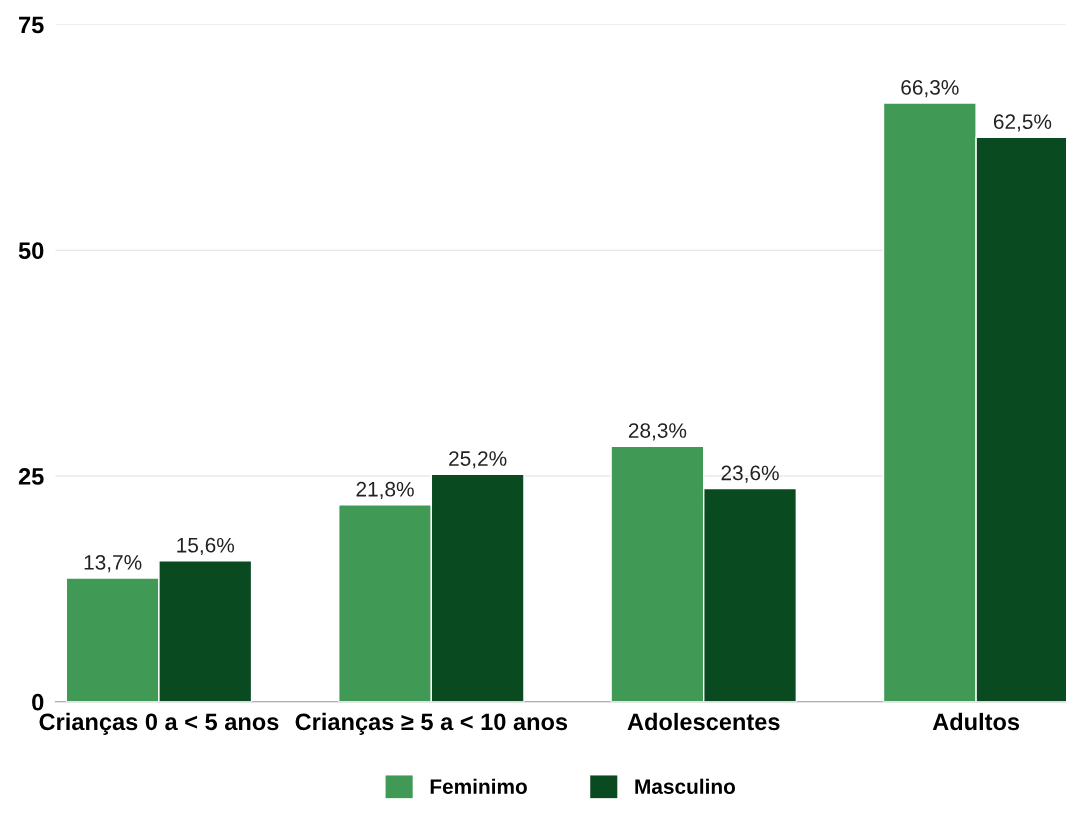 The width and height of the screenshot is (1066, 816). What do you see at coordinates (385, 490) in the screenshot?
I see `data-label: 21,8%` at bounding box center [385, 490].